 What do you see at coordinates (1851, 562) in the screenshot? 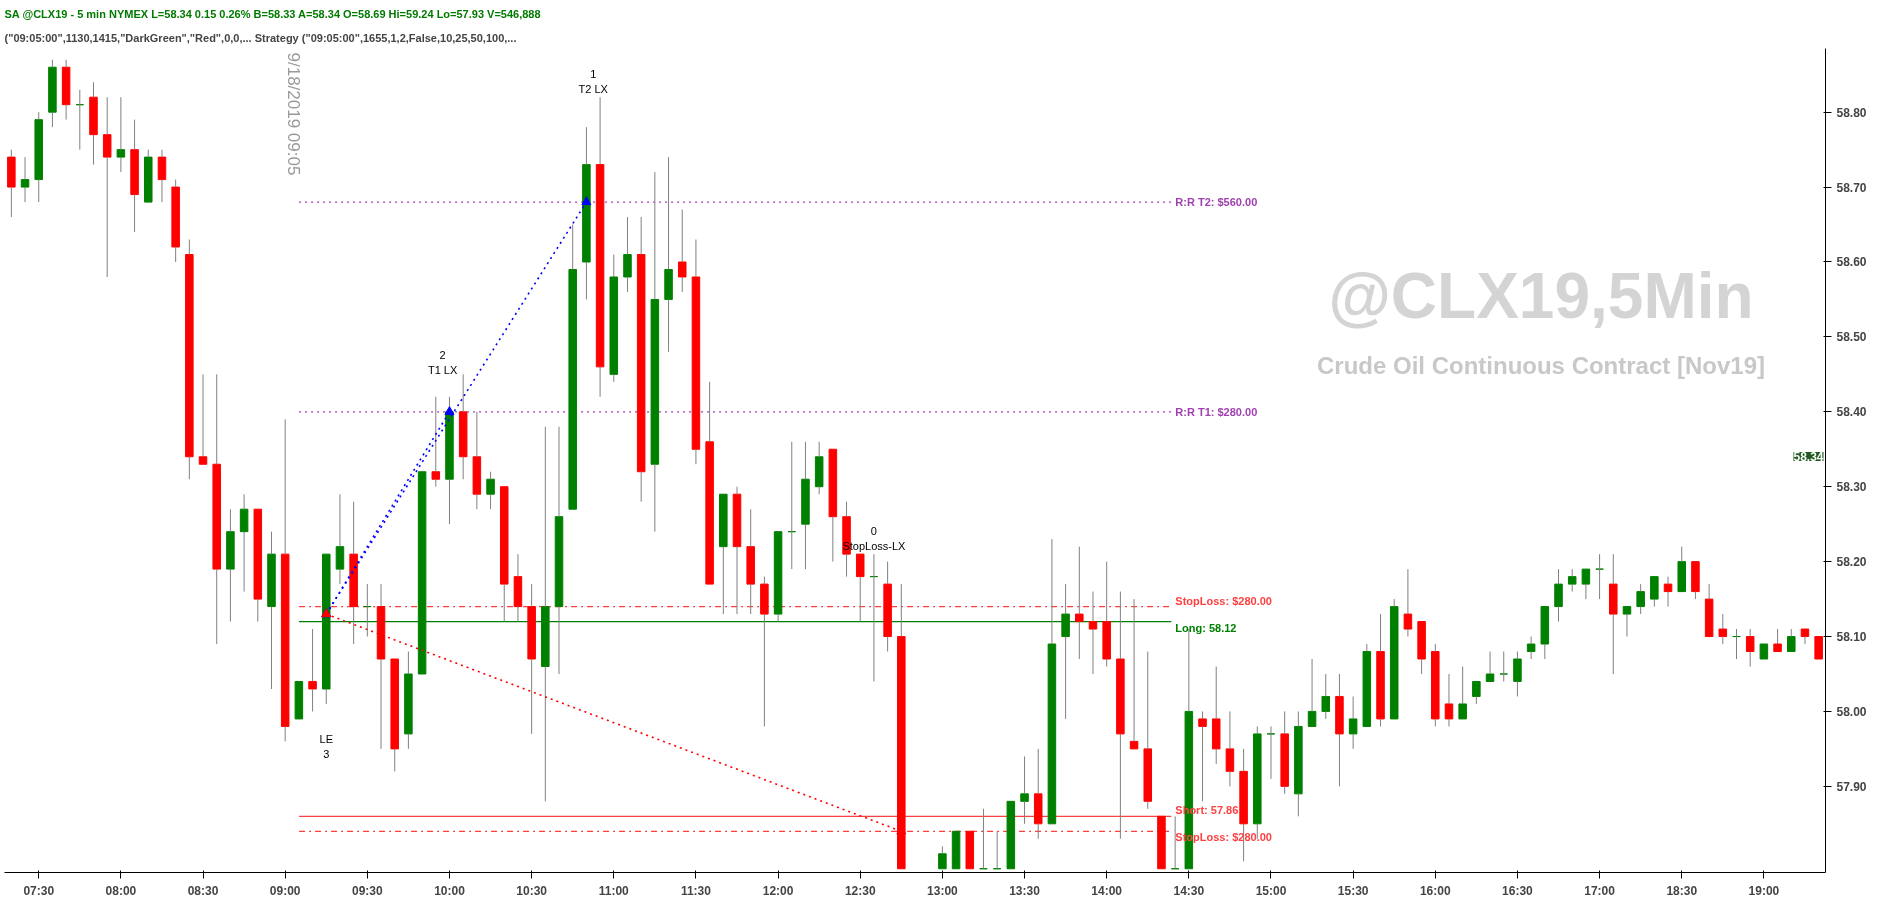
I see `y-tick-label: 58.20` at bounding box center [1851, 562].